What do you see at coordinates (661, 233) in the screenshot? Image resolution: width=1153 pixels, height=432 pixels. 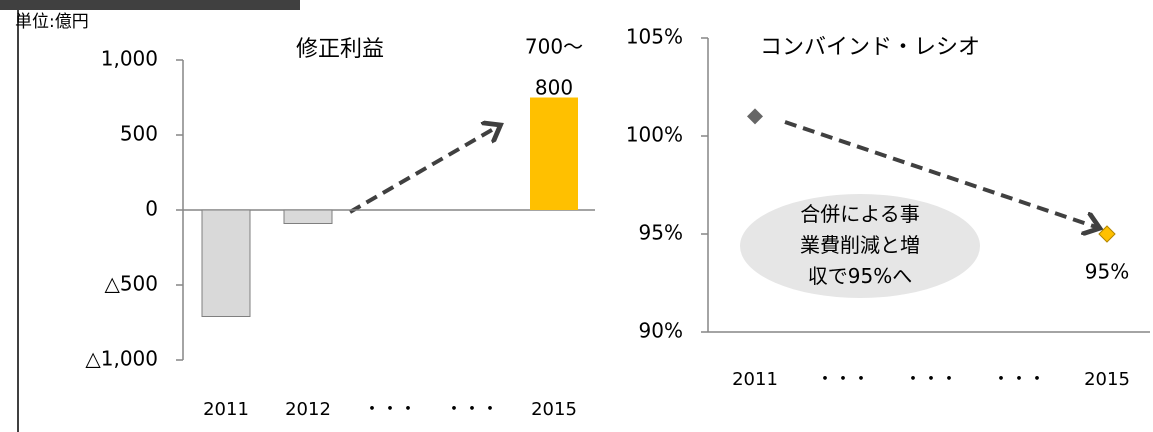 I see `y-tick-label: 95%` at bounding box center [661, 233].